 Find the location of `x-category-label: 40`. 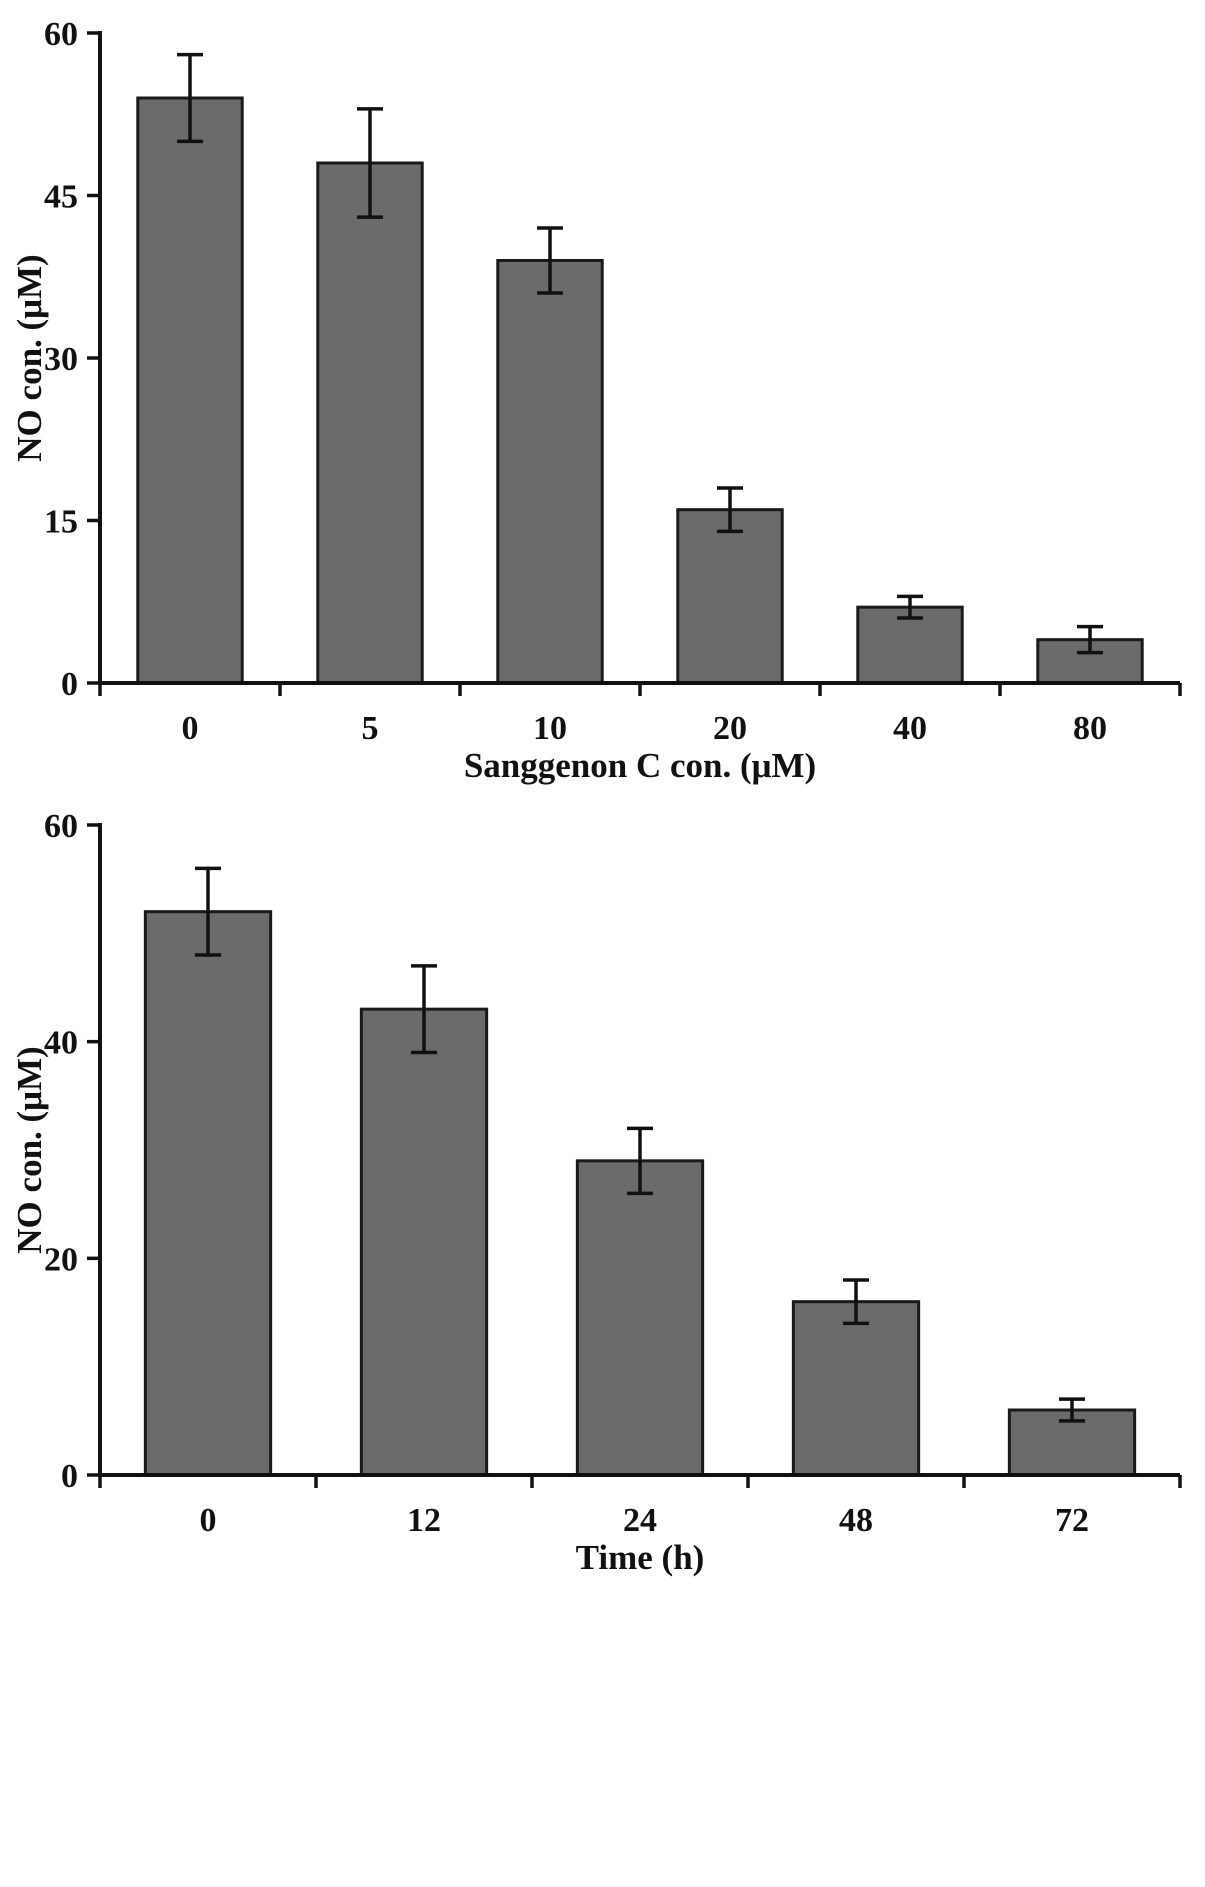

x-category-label: 40 is located at coordinates (910, 726).